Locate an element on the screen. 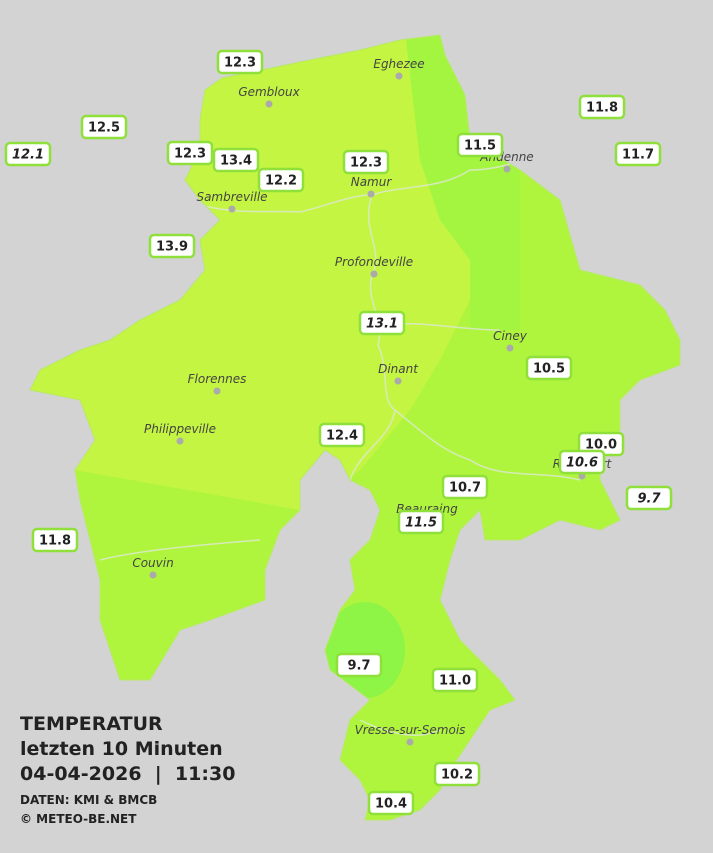 This screenshot has width=713, height=853. temp-label: 10.2 is located at coordinates (457, 775).